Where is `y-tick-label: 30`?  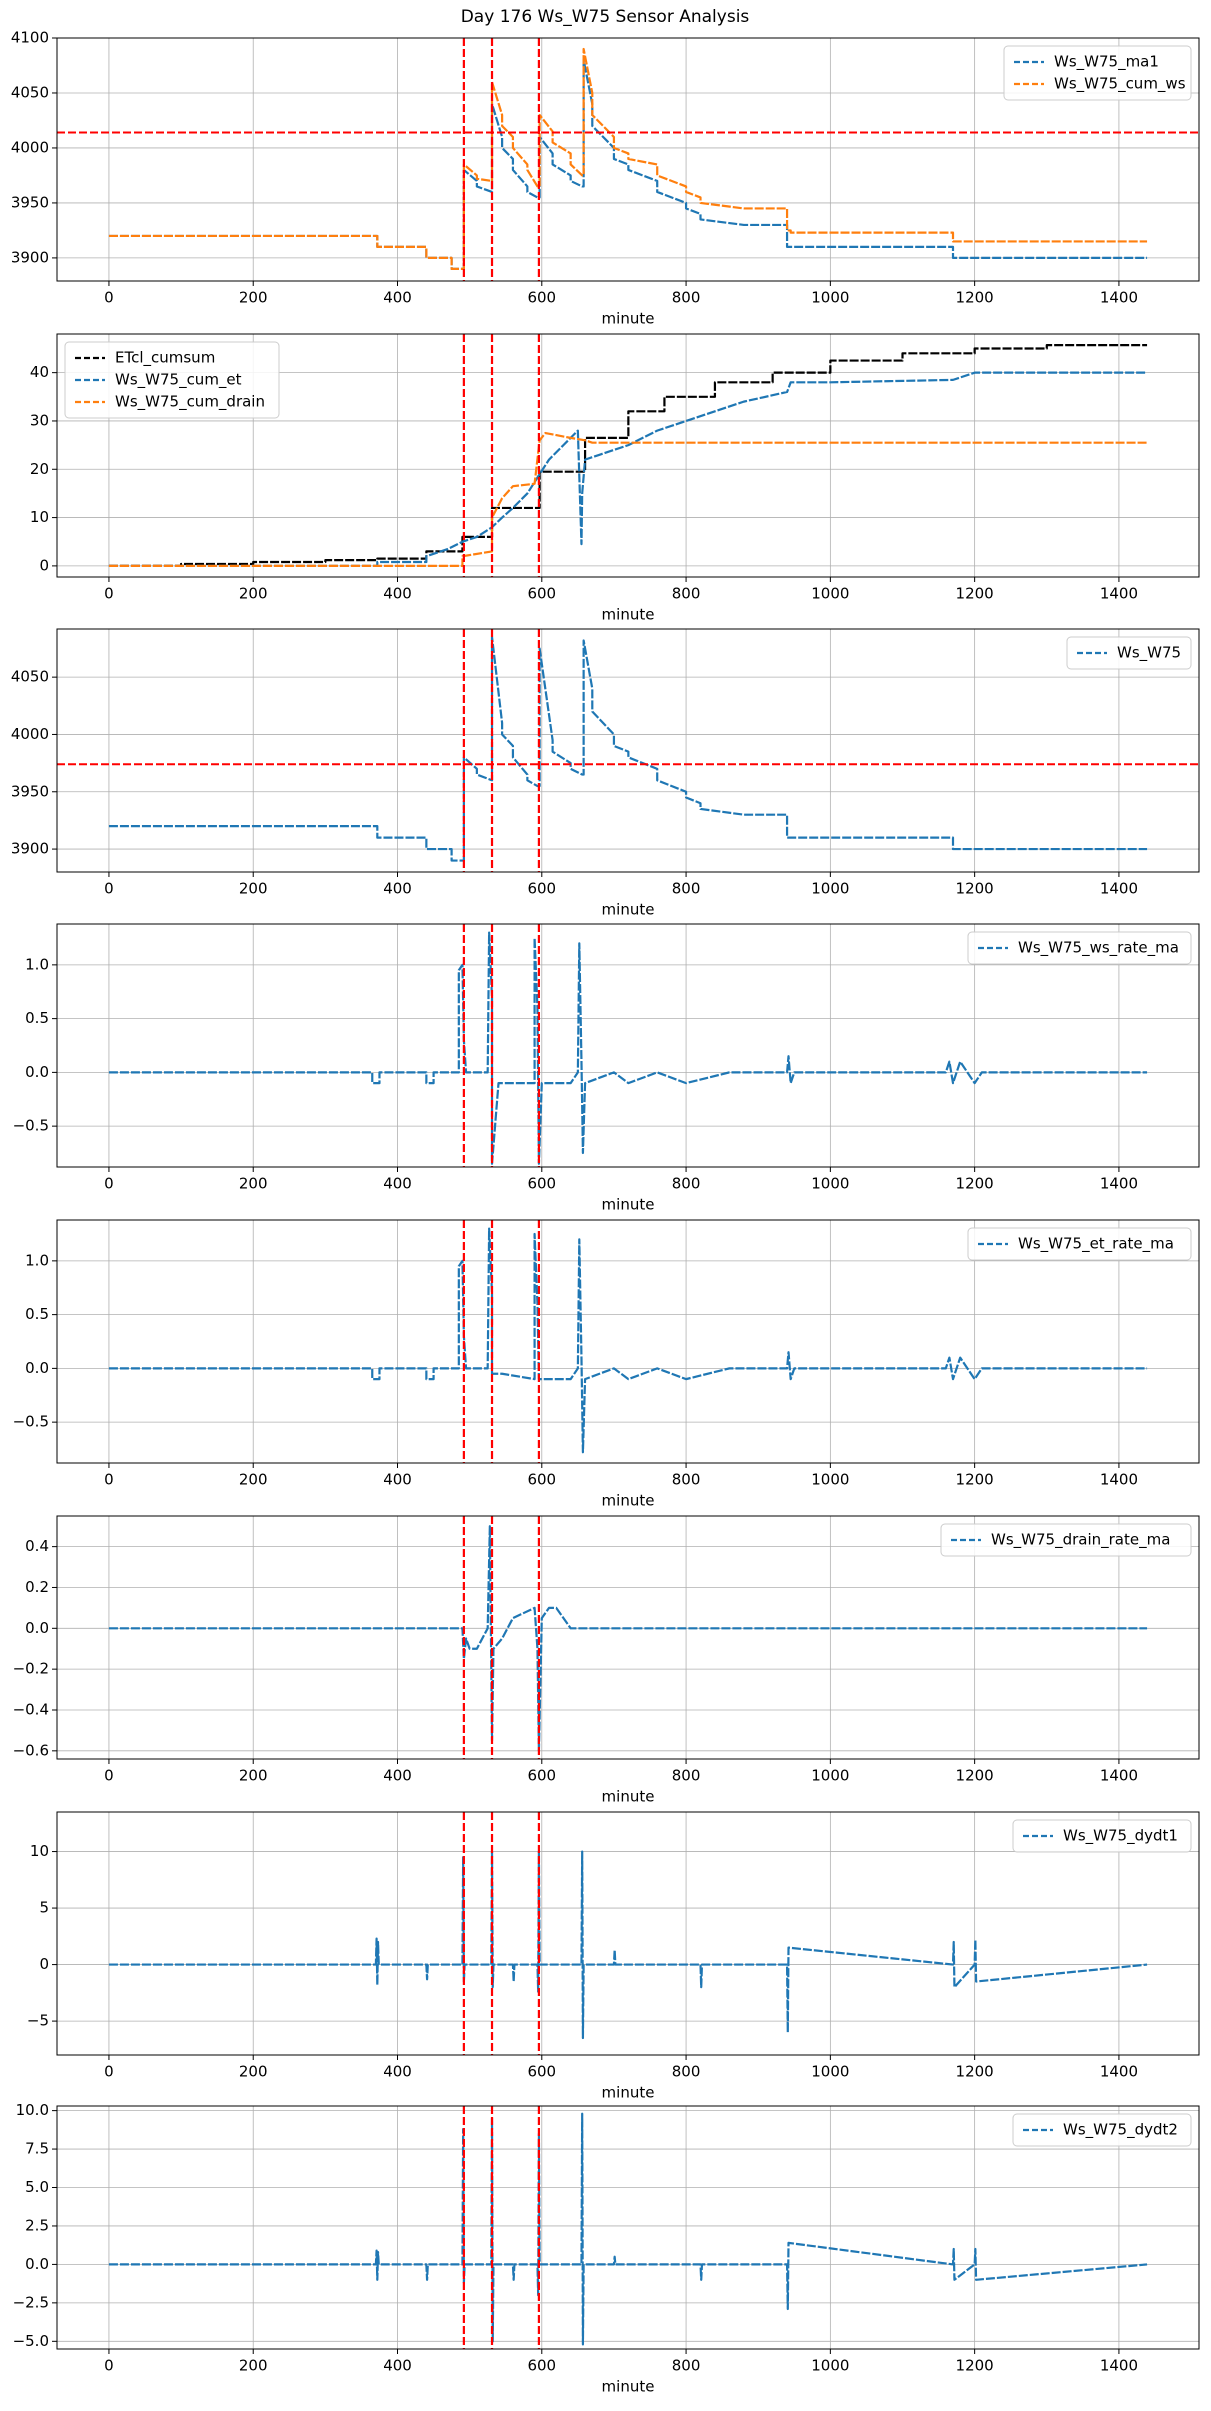
y-tick-label: 30 is located at coordinates (39, 420).